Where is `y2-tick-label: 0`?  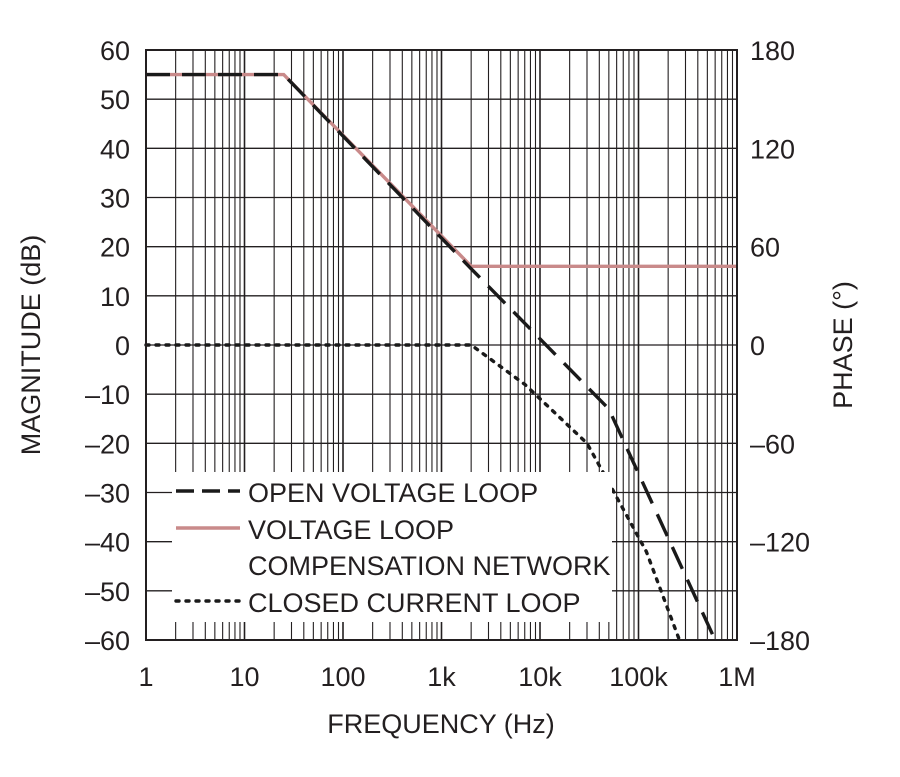
y2-tick-label: 0 is located at coordinates (757, 346).